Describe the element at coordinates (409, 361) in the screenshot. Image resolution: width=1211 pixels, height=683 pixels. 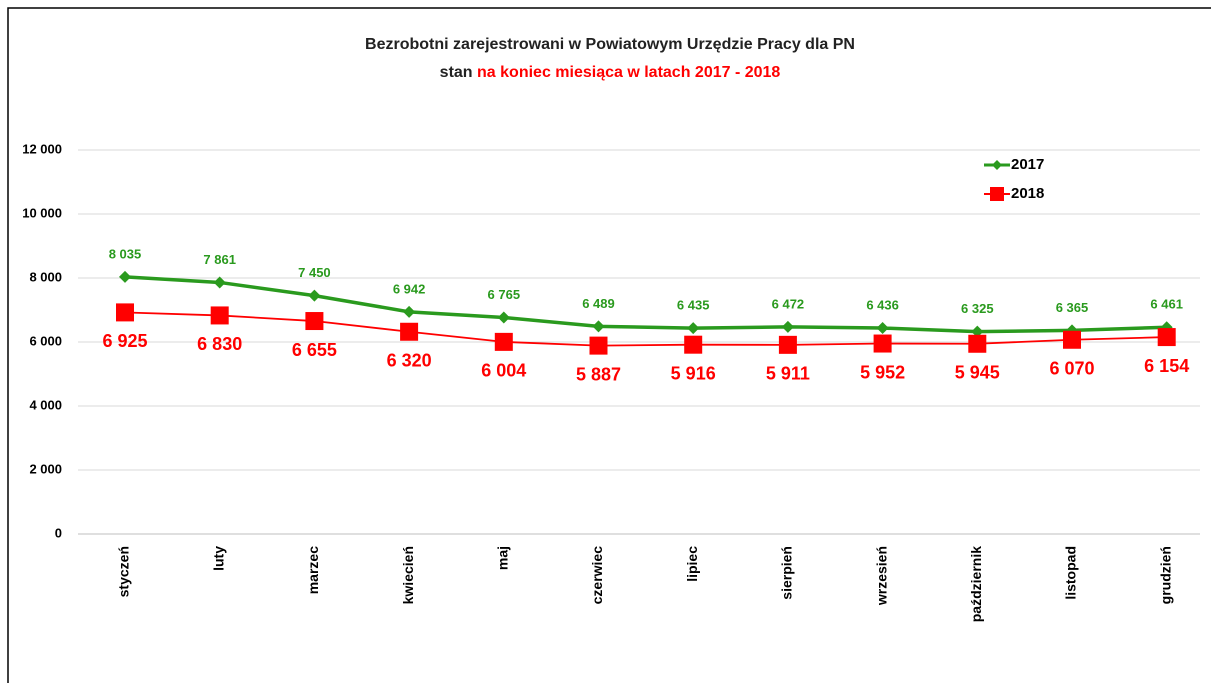
I see `data-label: 6 320` at that location.